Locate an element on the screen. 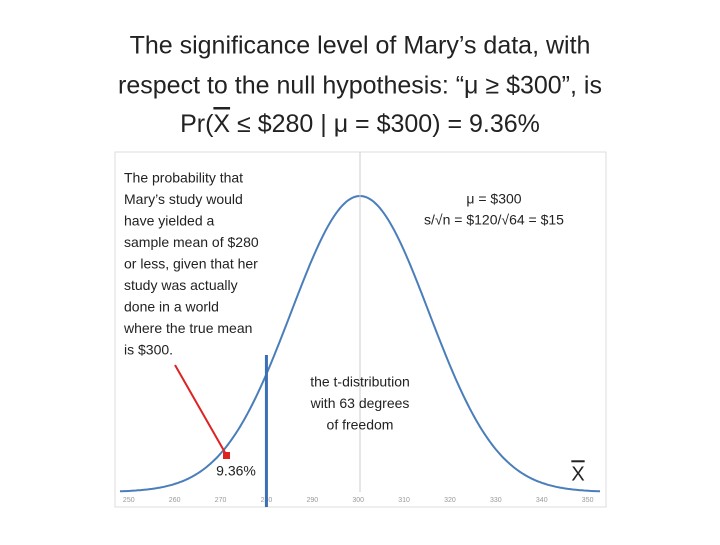 This screenshot has height=545, width=720. description-line: have yielded a is located at coordinates (169, 221).